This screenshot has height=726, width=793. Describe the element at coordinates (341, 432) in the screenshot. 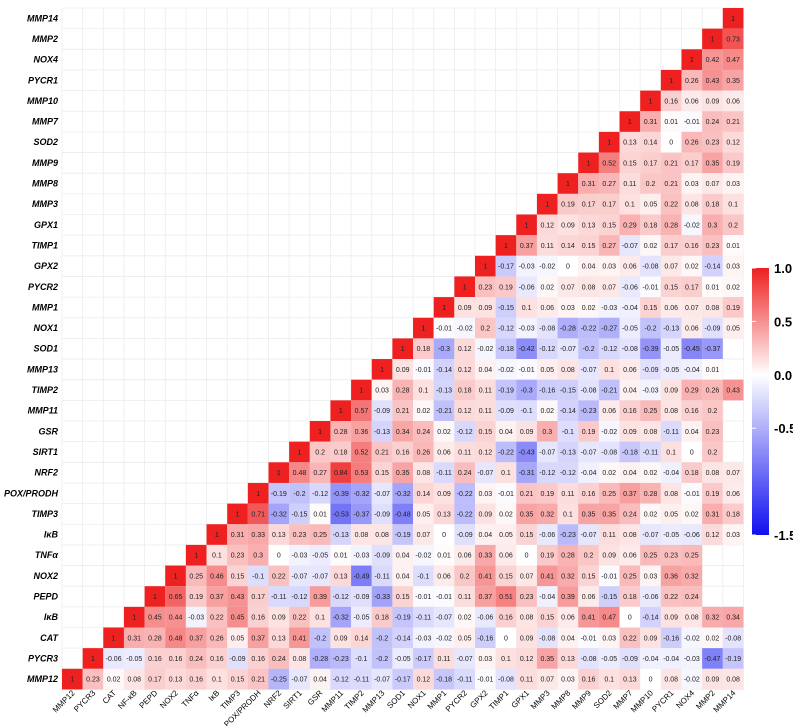

I see `cell-value-label: 0.28` at that location.